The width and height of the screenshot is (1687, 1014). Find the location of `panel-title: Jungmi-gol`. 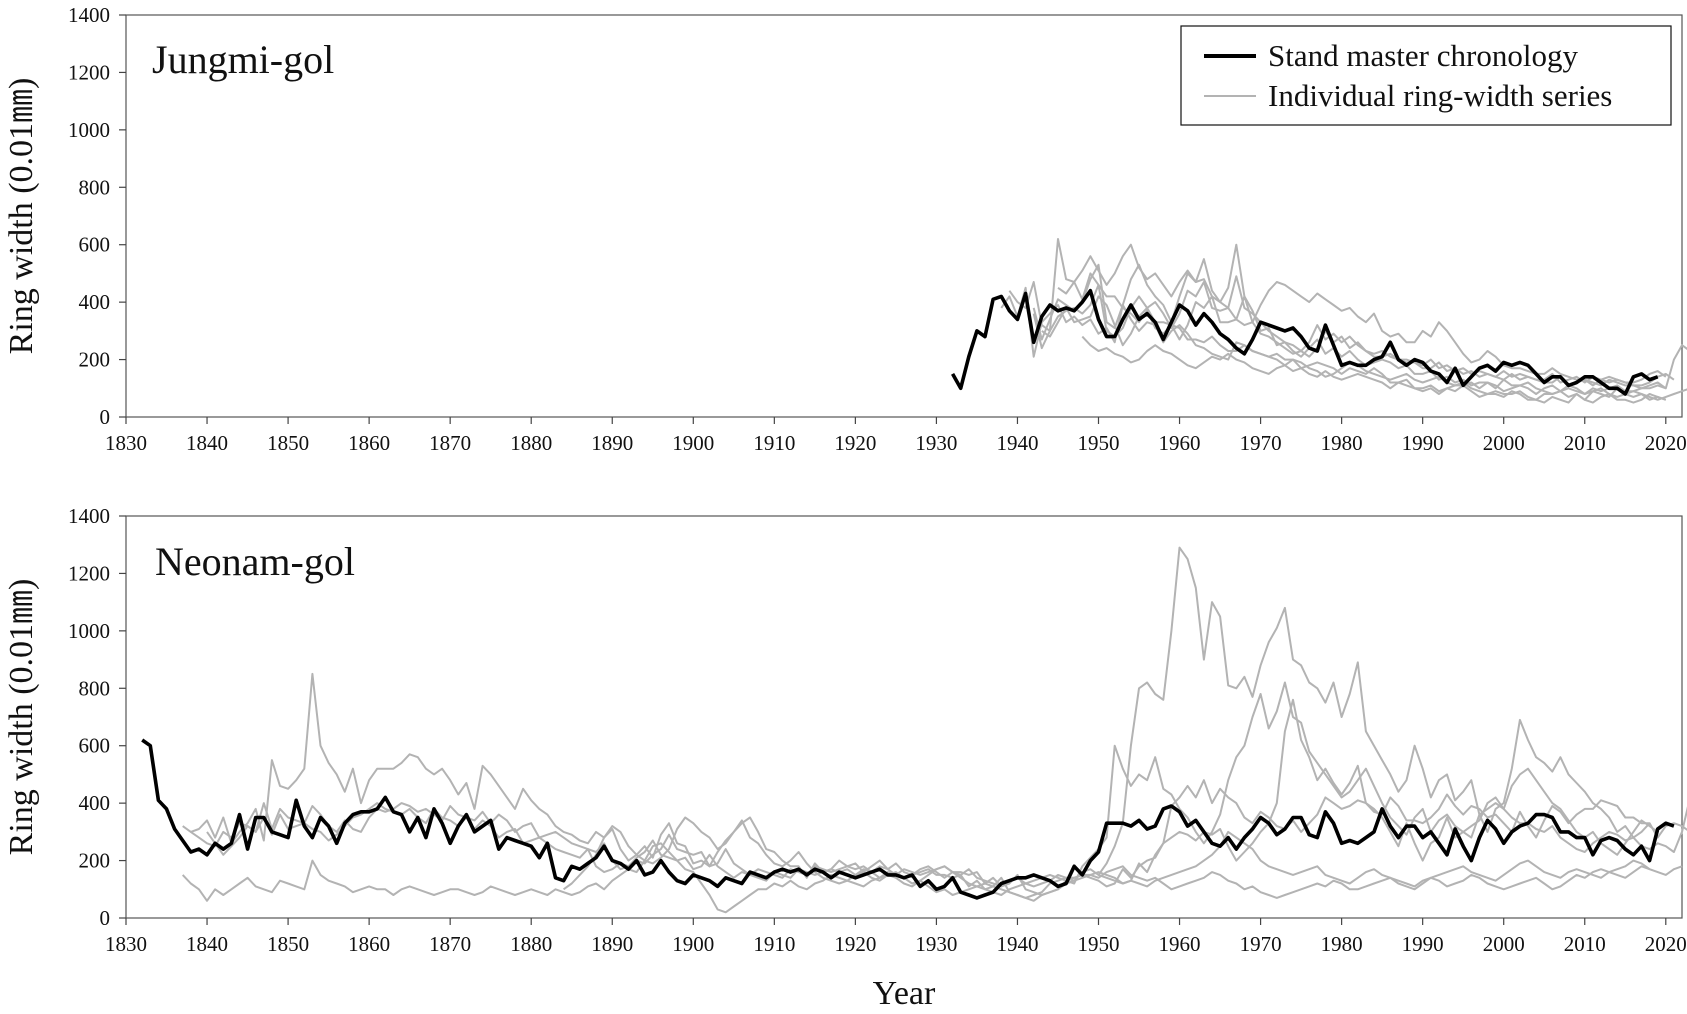

panel-title: Jungmi-gol is located at coordinates (243, 59).